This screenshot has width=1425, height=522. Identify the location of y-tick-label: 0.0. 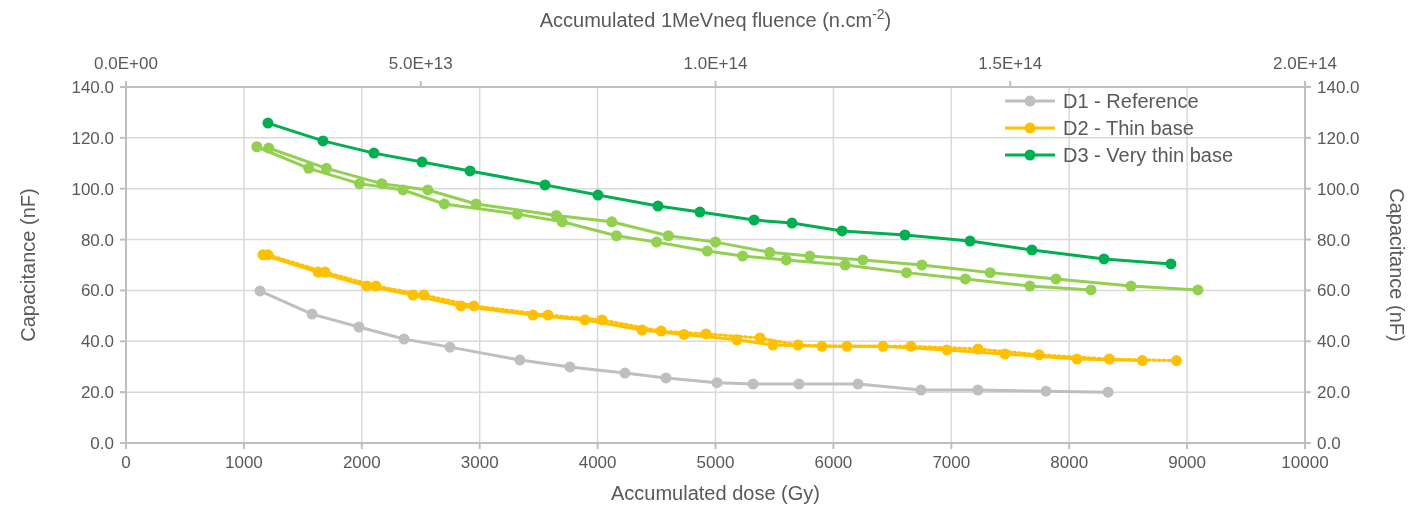
(102, 443).